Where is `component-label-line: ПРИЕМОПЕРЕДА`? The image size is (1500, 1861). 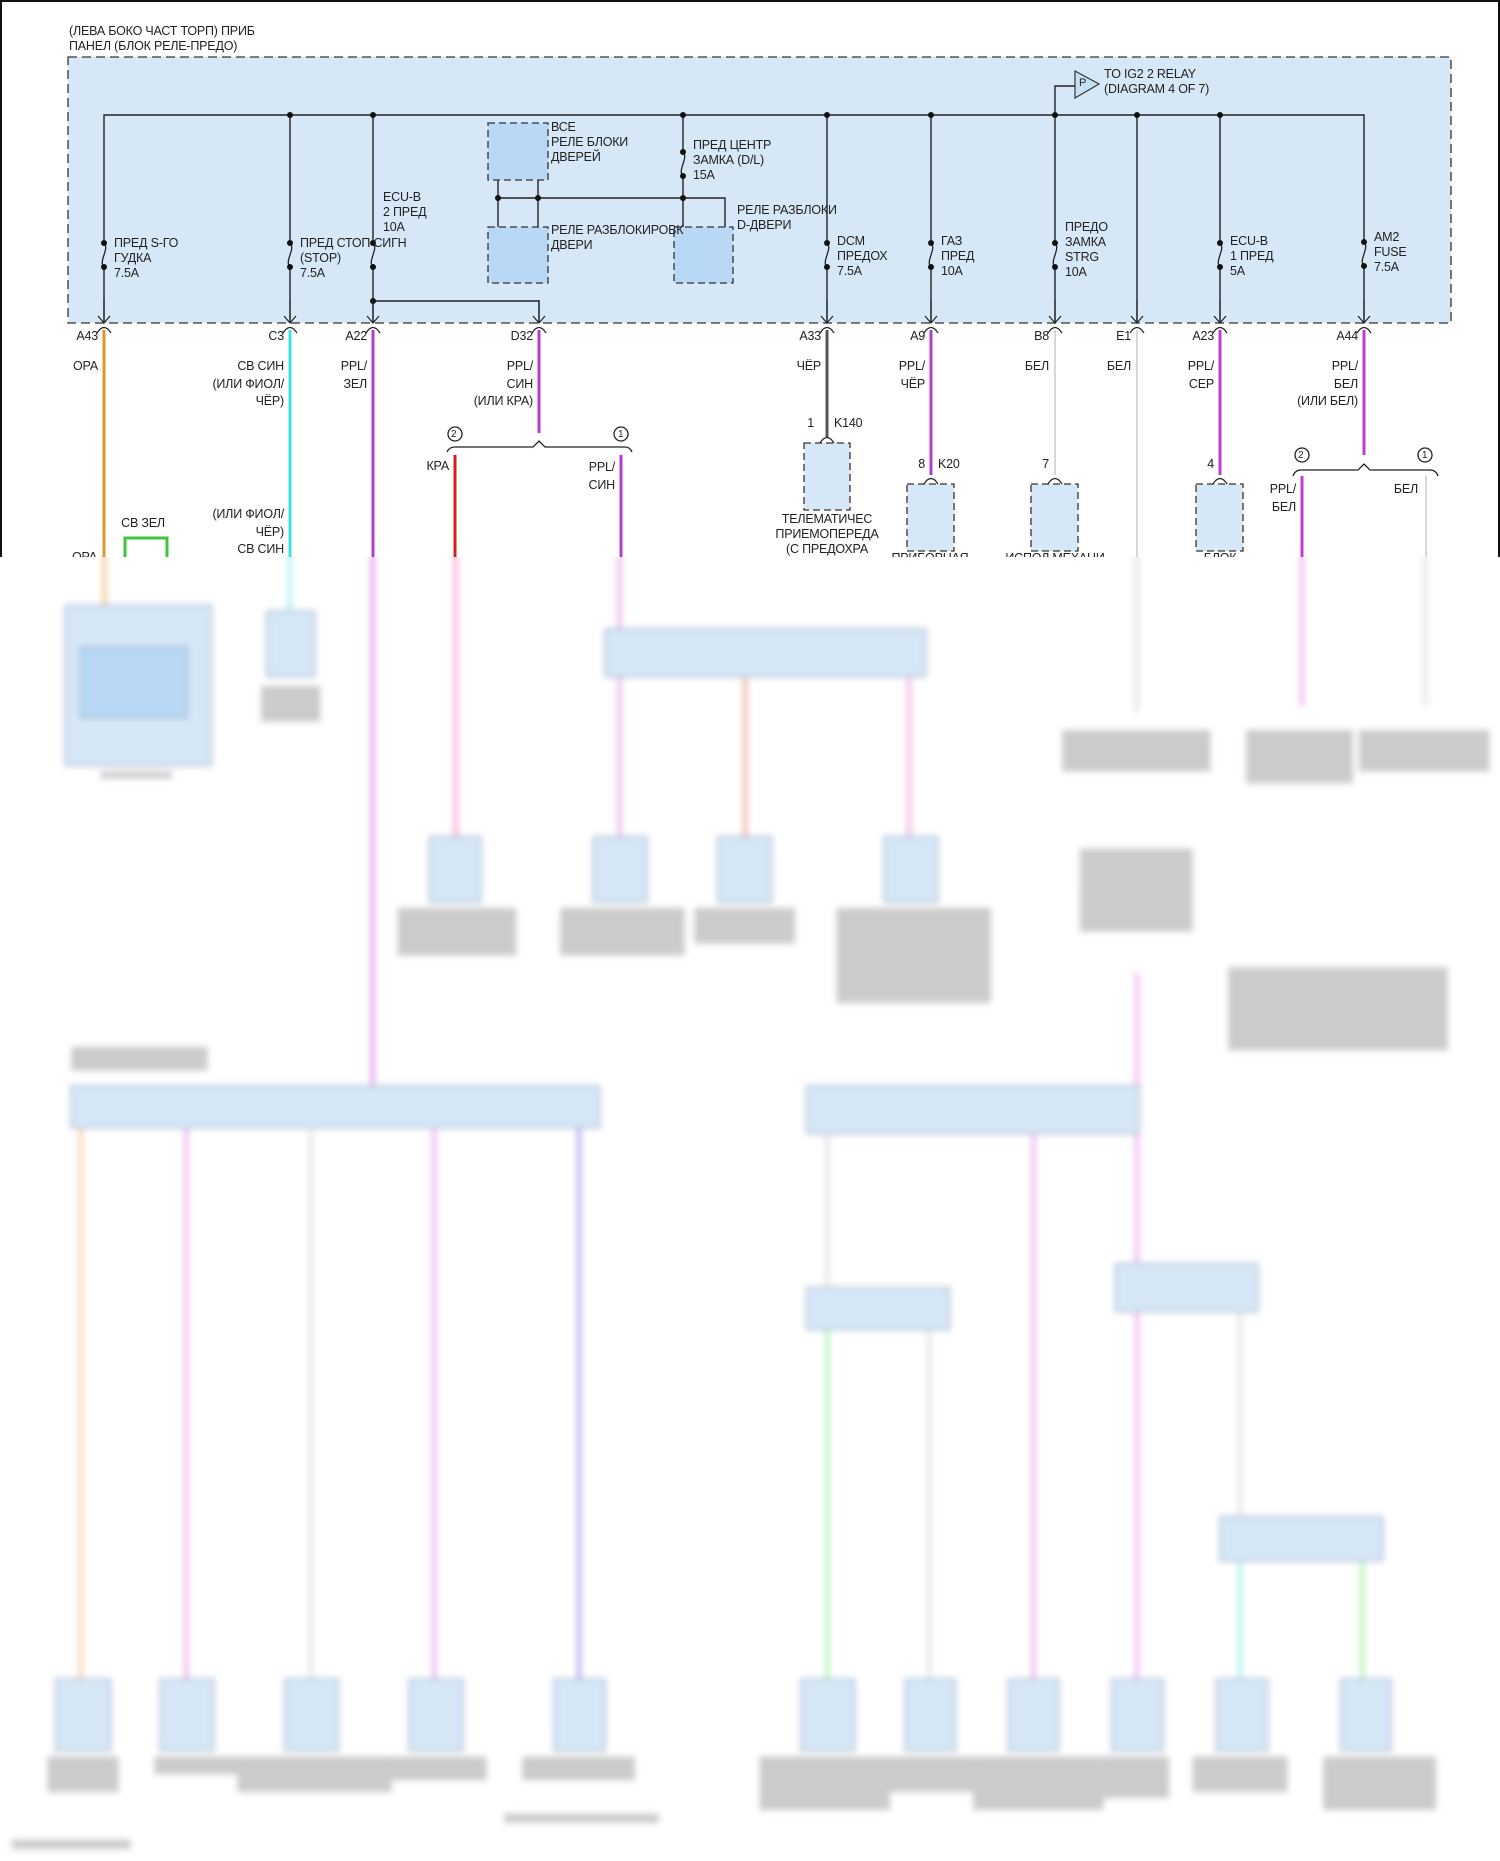
component-label-line: ПРИЕМОПЕРЕДА is located at coordinates (827, 534).